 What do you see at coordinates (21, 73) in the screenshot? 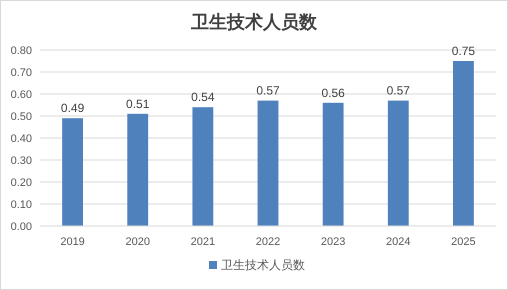
I see `y-tick-label: 0.70` at bounding box center [21, 73].